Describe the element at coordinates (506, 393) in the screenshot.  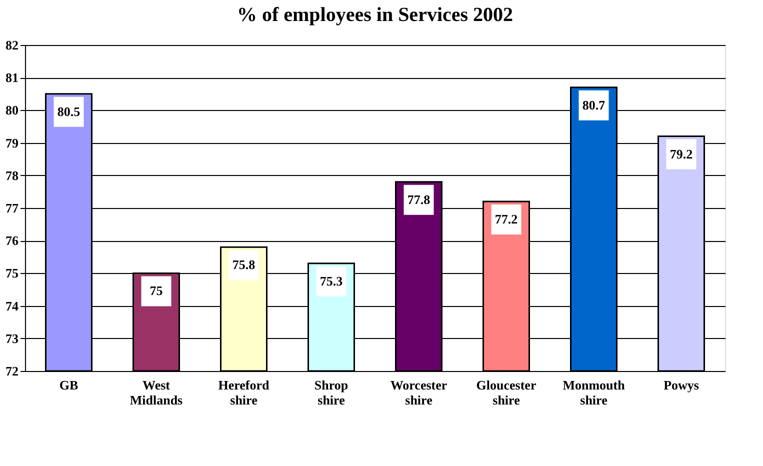
I see `x-tick-label: Gloucester shire` at that location.